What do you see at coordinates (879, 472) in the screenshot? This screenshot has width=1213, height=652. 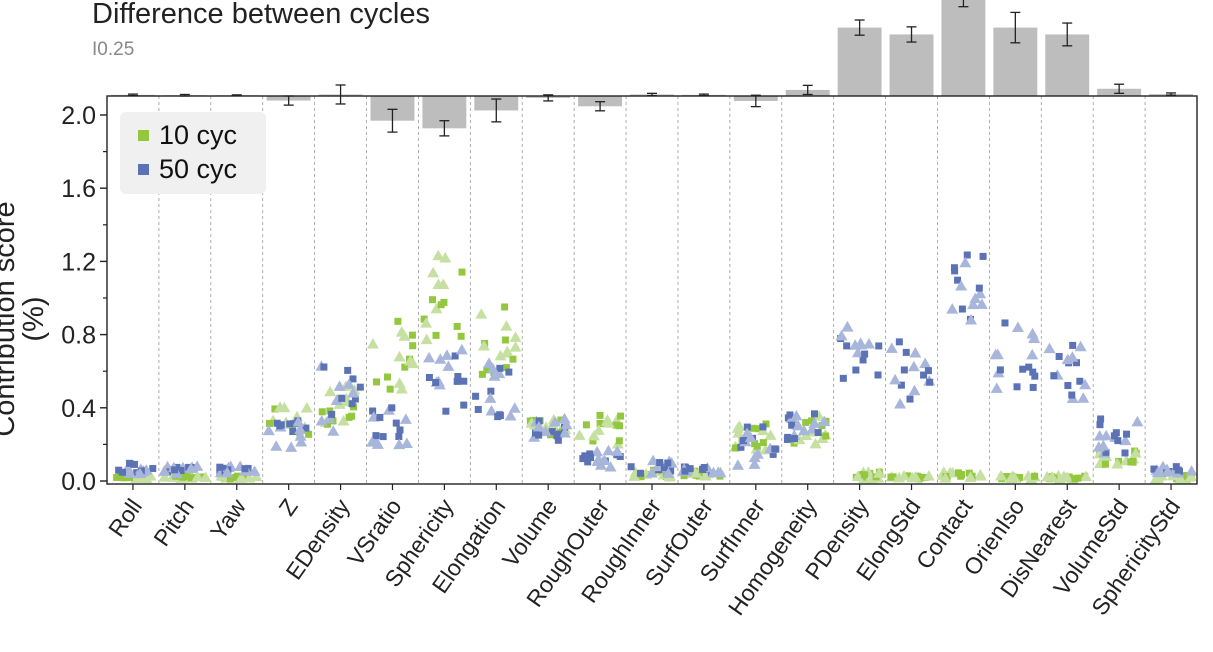 I see `point-10cyc-PDensity` at bounding box center [879, 472].